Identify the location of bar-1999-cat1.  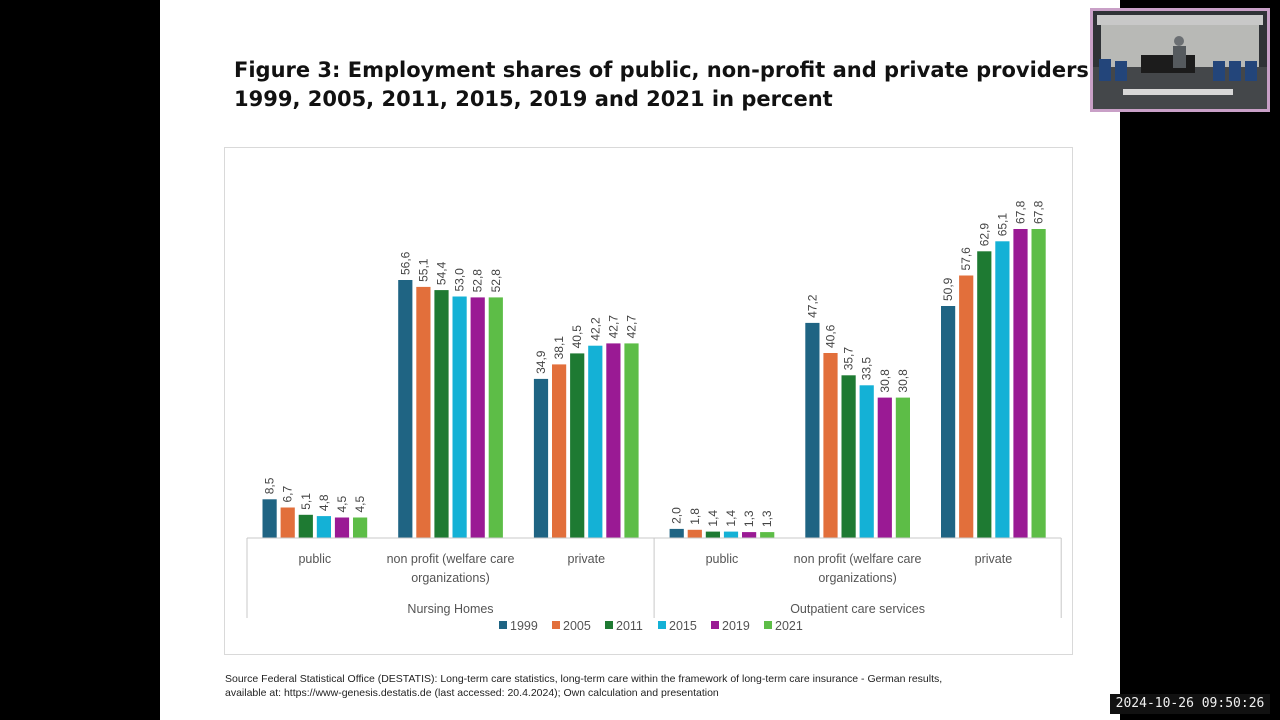
(269, 518).